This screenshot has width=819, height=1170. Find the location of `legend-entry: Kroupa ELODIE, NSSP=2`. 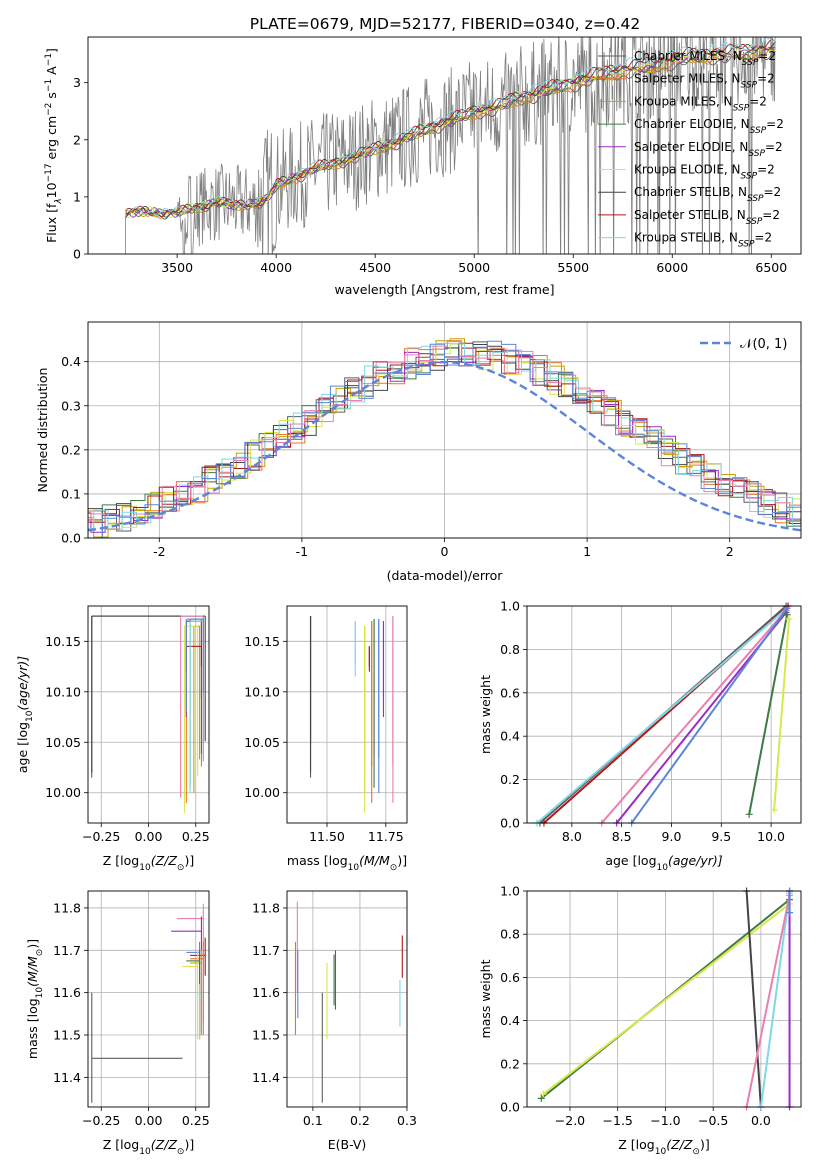

legend-entry: Kroupa ELODIE, NSSP=2 is located at coordinates (704, 172).